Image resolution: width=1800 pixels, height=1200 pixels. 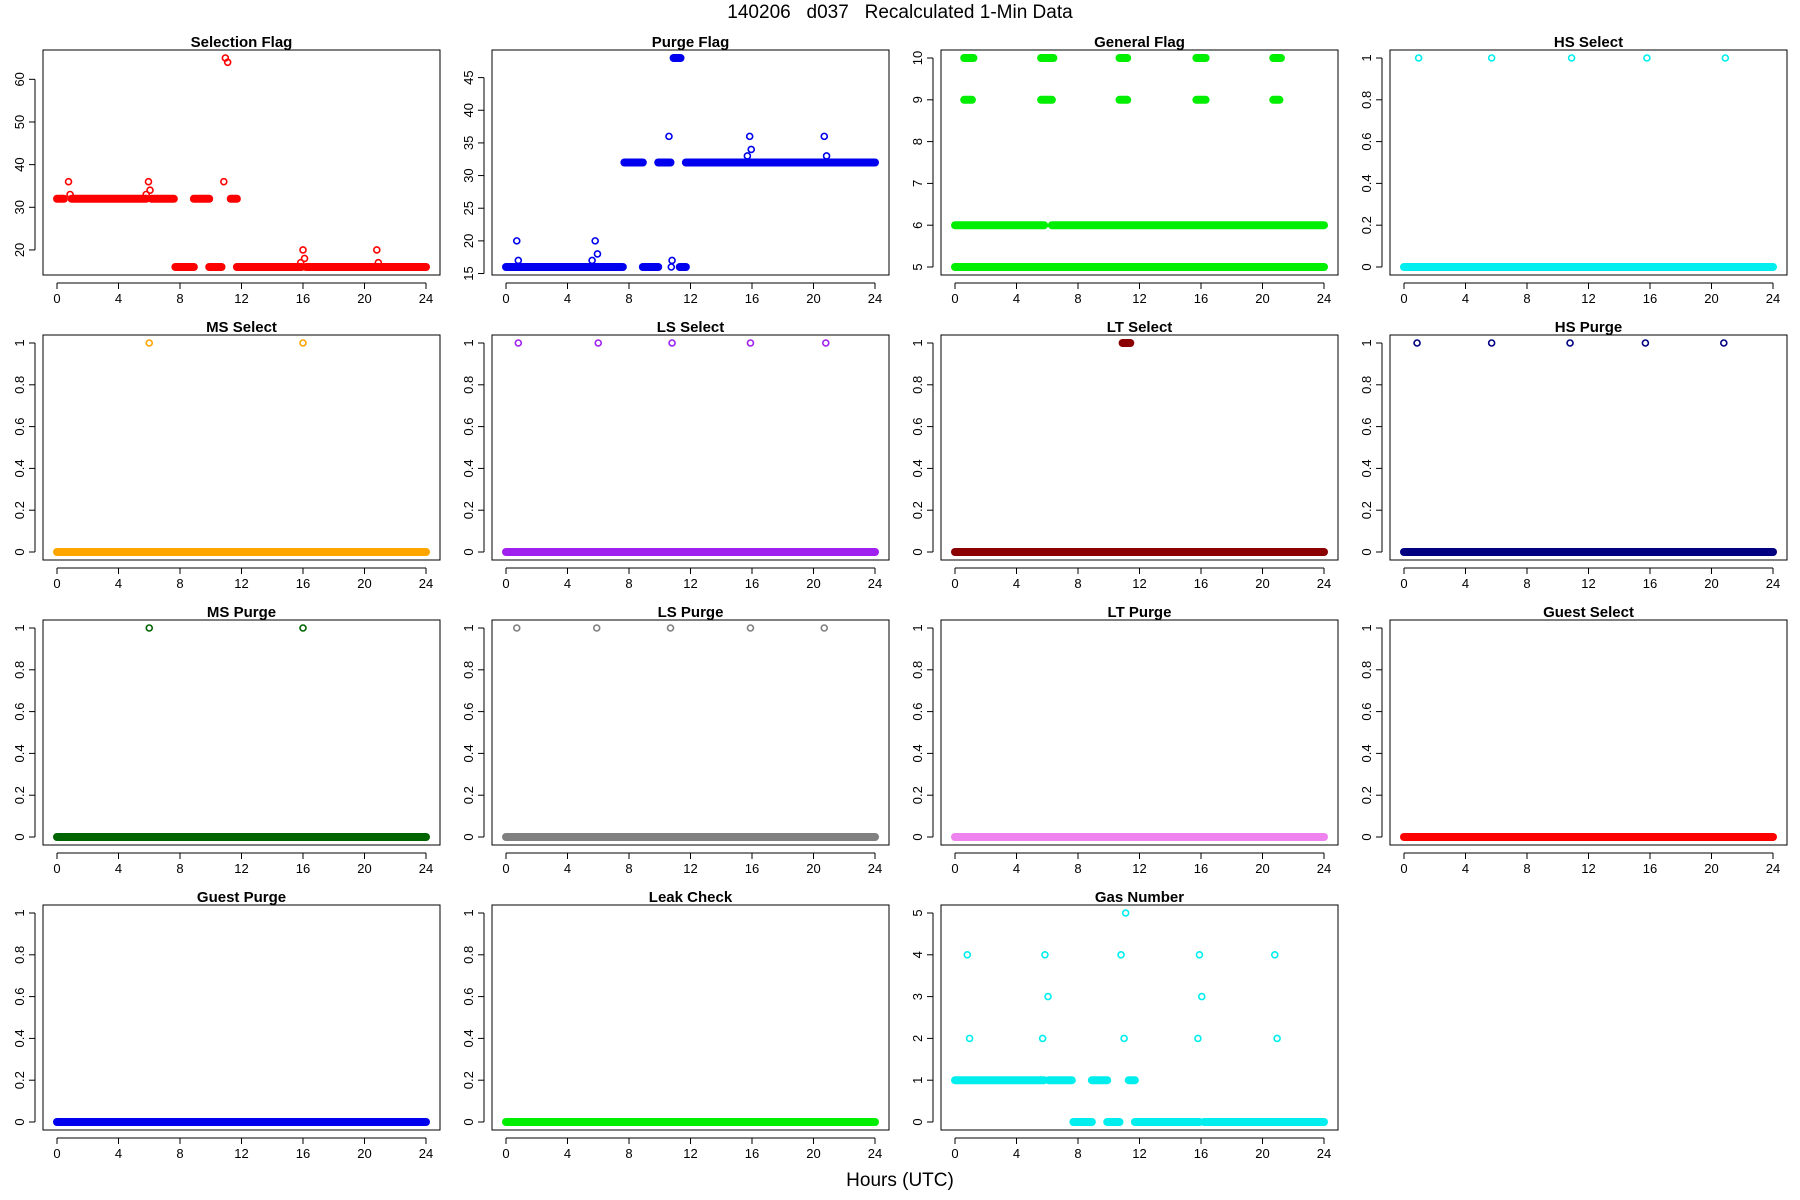 I want to click on figure-title: 140206 d037 Recalculated 1-Min Data, so click(x=900, y=12).